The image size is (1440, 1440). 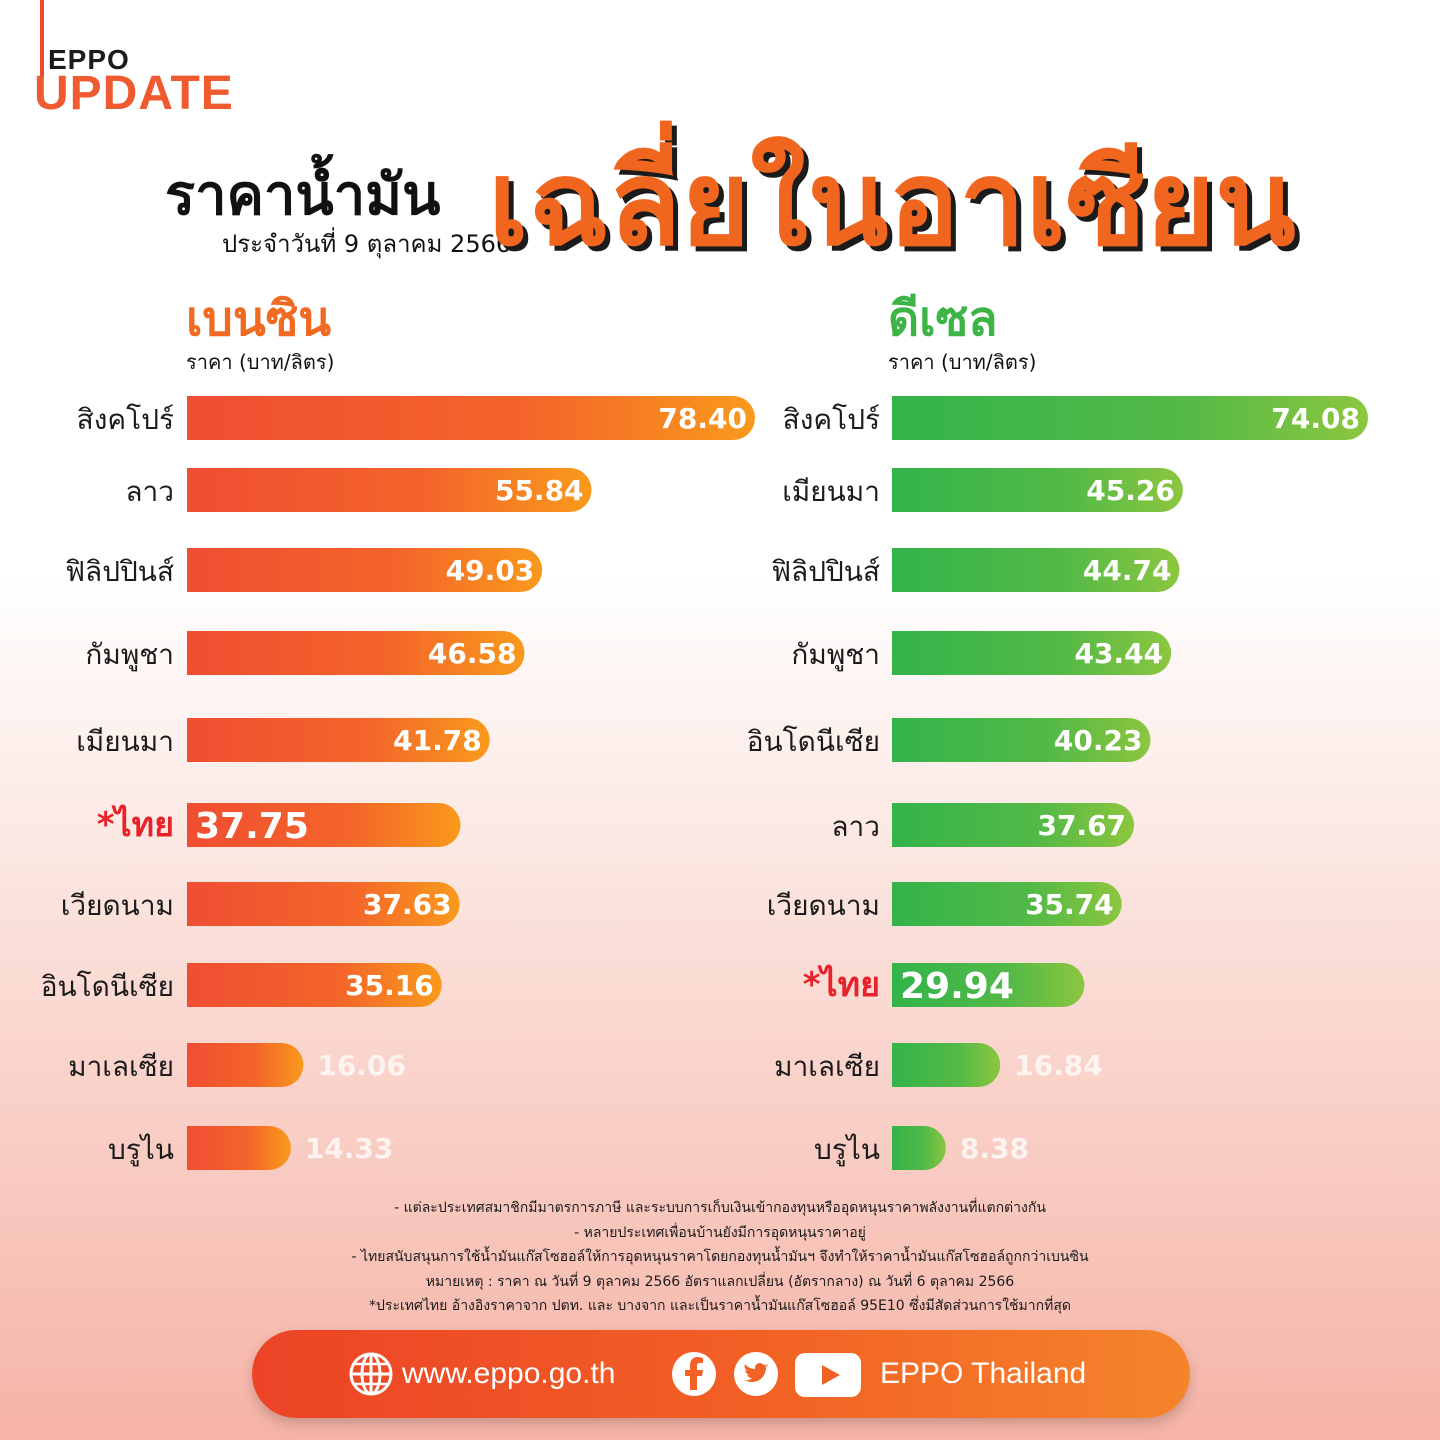 I want to click on diesel-category-label: เวียดนาม, so click(x=823, y=905).